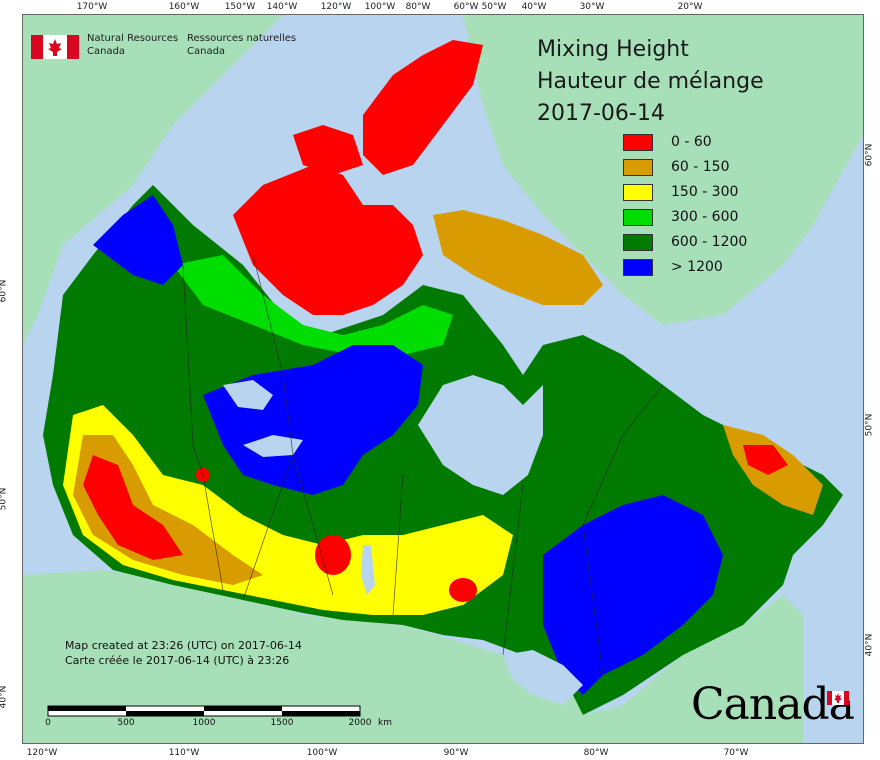  Describe the element at coordinates (328, 150) in the screenshot. I see `northern-islands` at that location.